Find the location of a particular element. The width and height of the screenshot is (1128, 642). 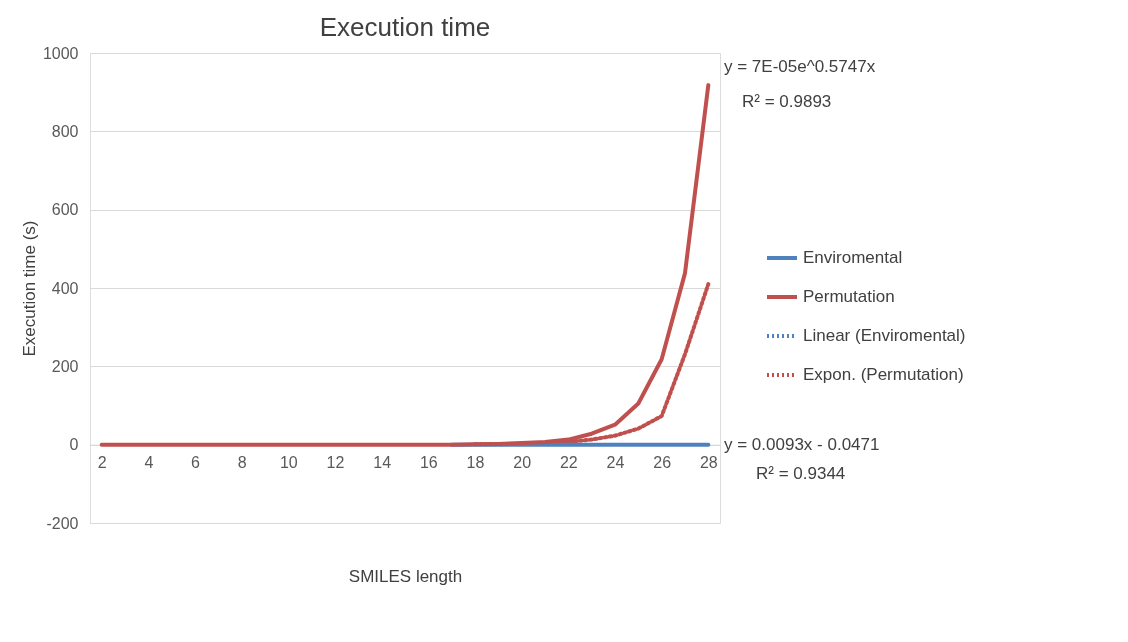

legend-label: Enviromental is located at coordinates (853, 257).